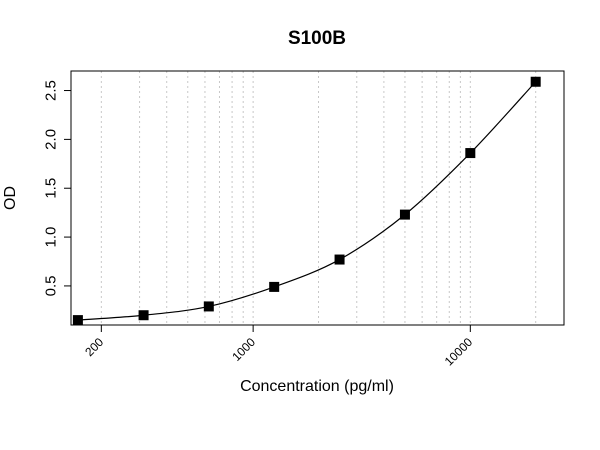  Describe the element at coordinates (317, 386) in the screenshot. I see `x-axis-label: Concentration (pg/ml)` at that location.